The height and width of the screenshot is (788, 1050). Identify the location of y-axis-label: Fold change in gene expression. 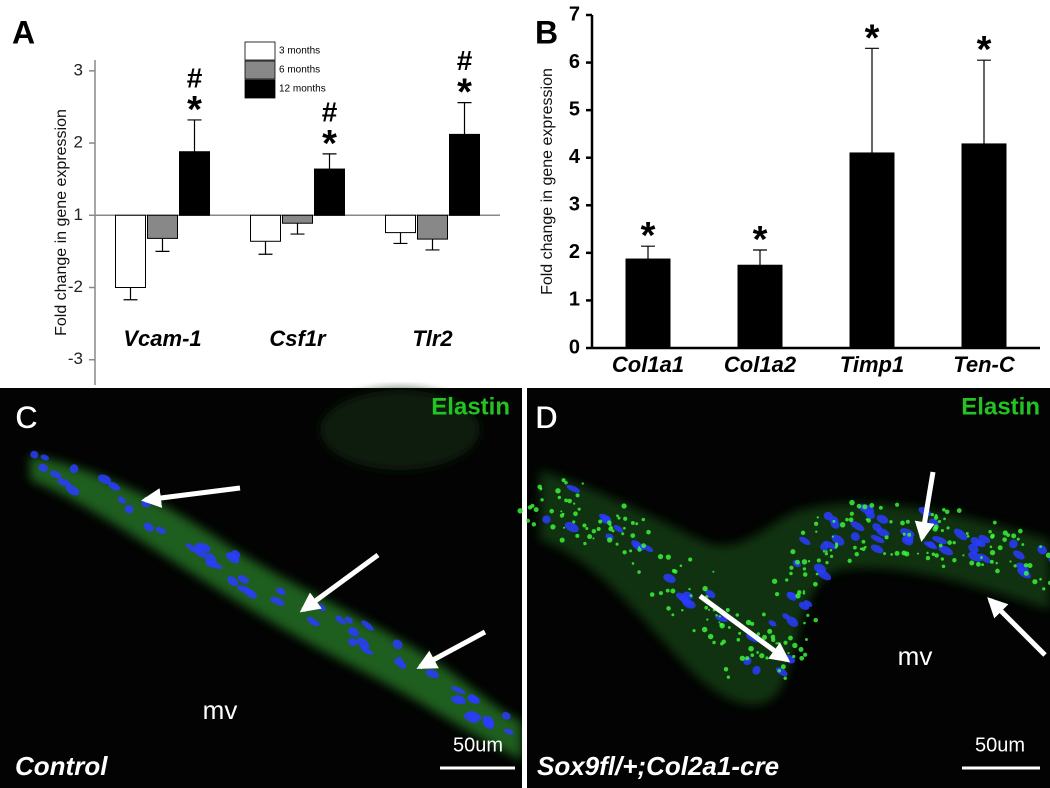
(61, 222).